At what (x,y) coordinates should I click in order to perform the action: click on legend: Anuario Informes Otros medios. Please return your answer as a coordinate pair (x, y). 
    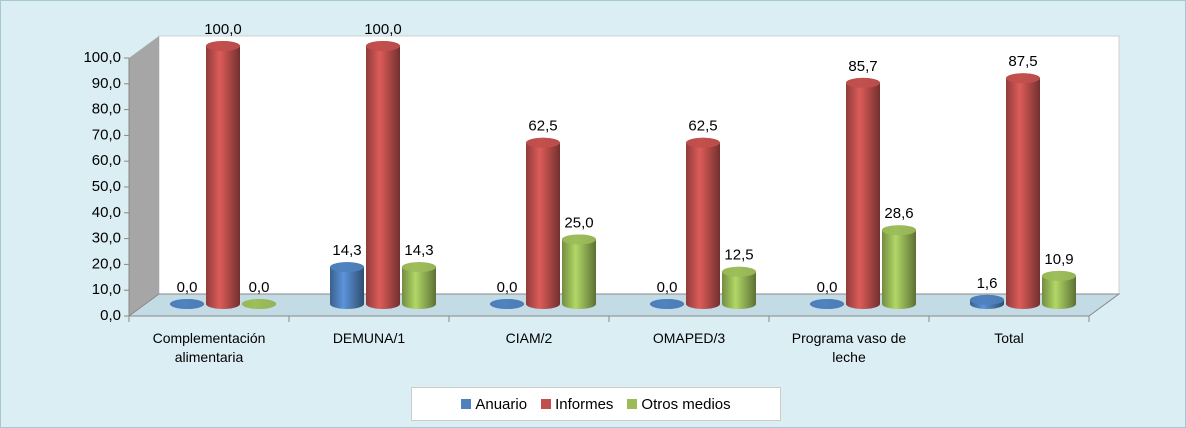
    Looking at the image, I should click on (596, 404).